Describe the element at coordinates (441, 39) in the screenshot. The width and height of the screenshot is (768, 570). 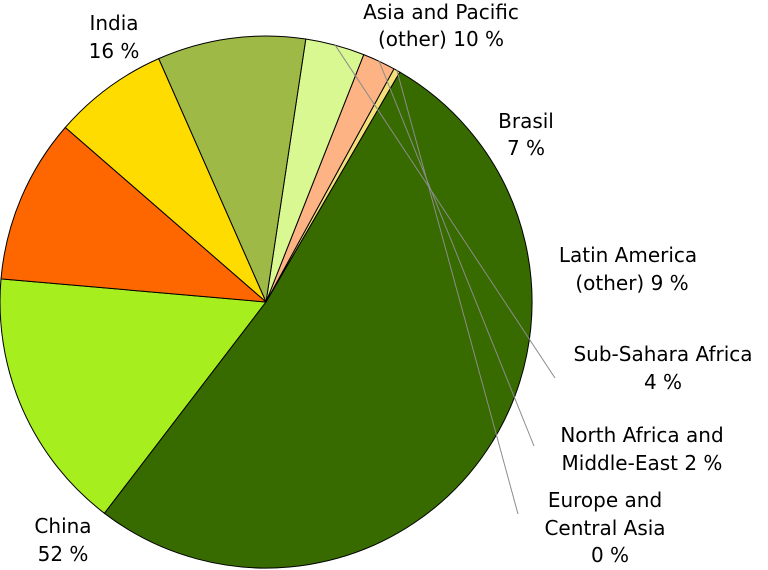
I see `label-asia-pacific-value: (other) 10 %` at that location.